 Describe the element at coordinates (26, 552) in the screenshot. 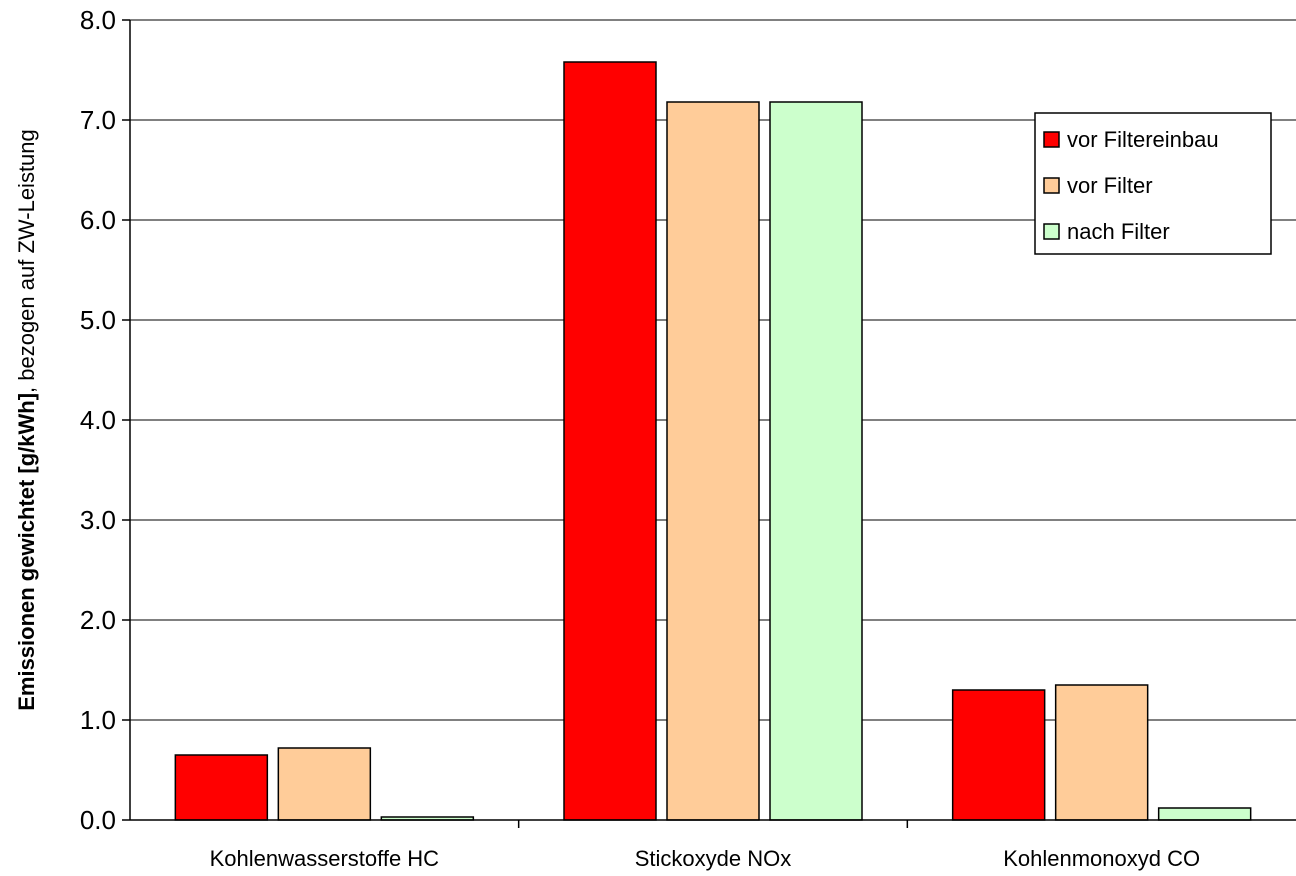

I see `y-axis-label-bold: Emissionen gewichtet [g/kWh]` at that location.